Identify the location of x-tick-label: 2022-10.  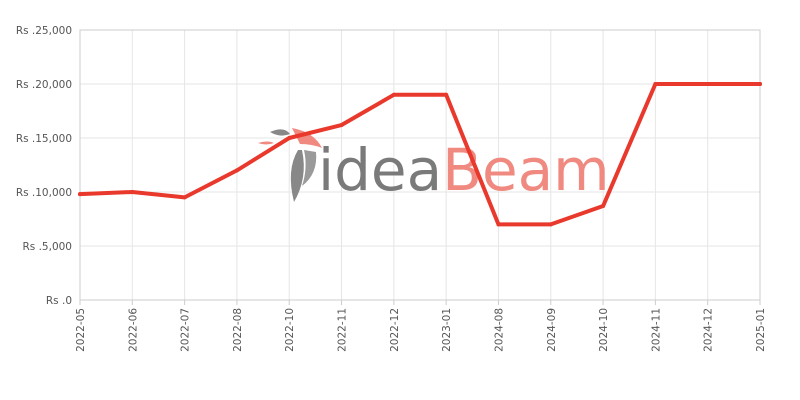
(290, 330).